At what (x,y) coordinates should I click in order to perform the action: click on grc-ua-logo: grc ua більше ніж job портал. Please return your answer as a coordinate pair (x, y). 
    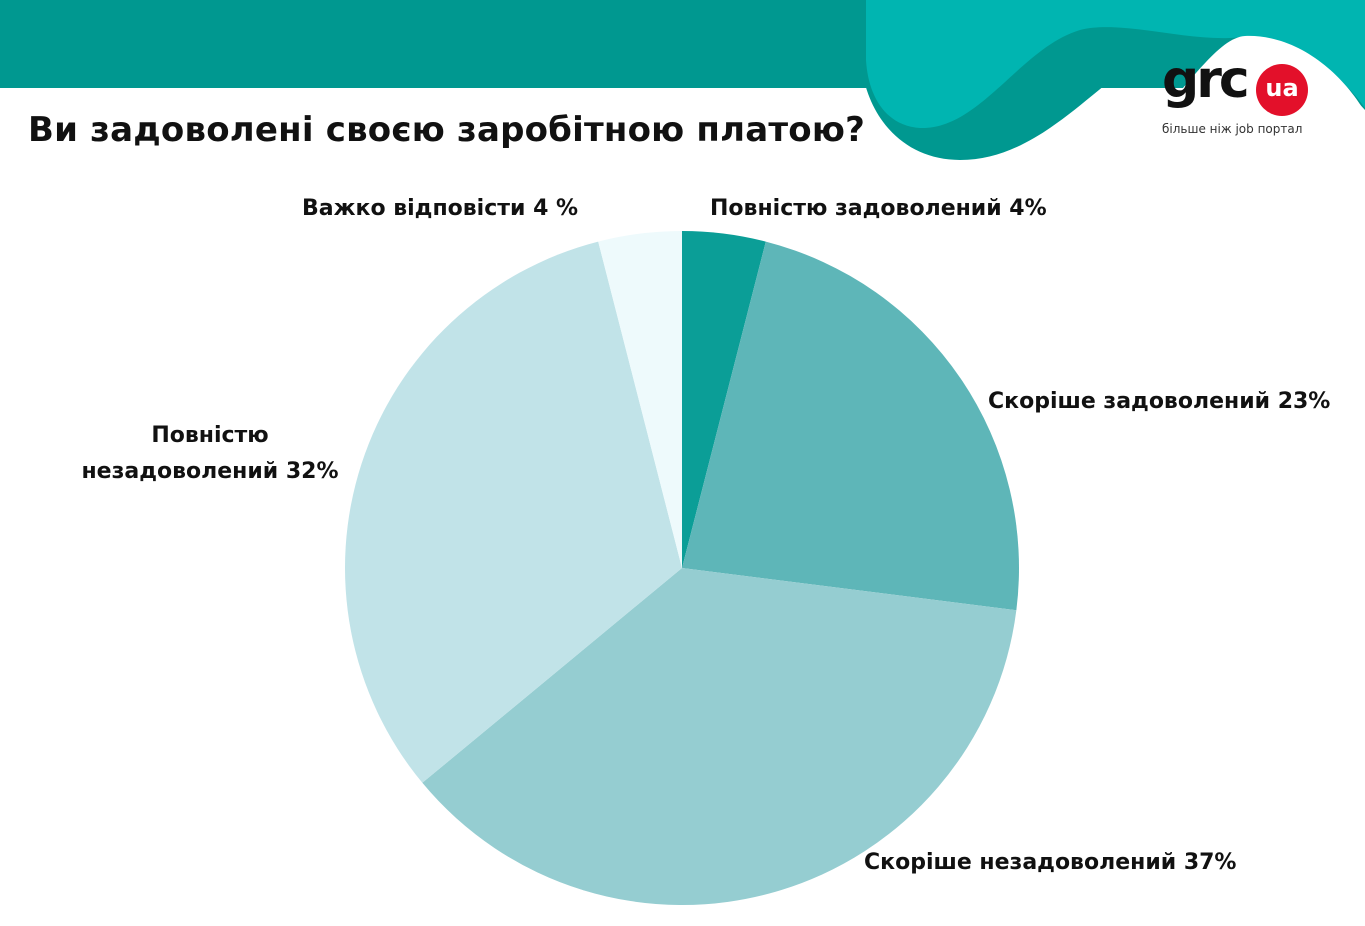
    Looking at the image, I should click on (1240, 96).